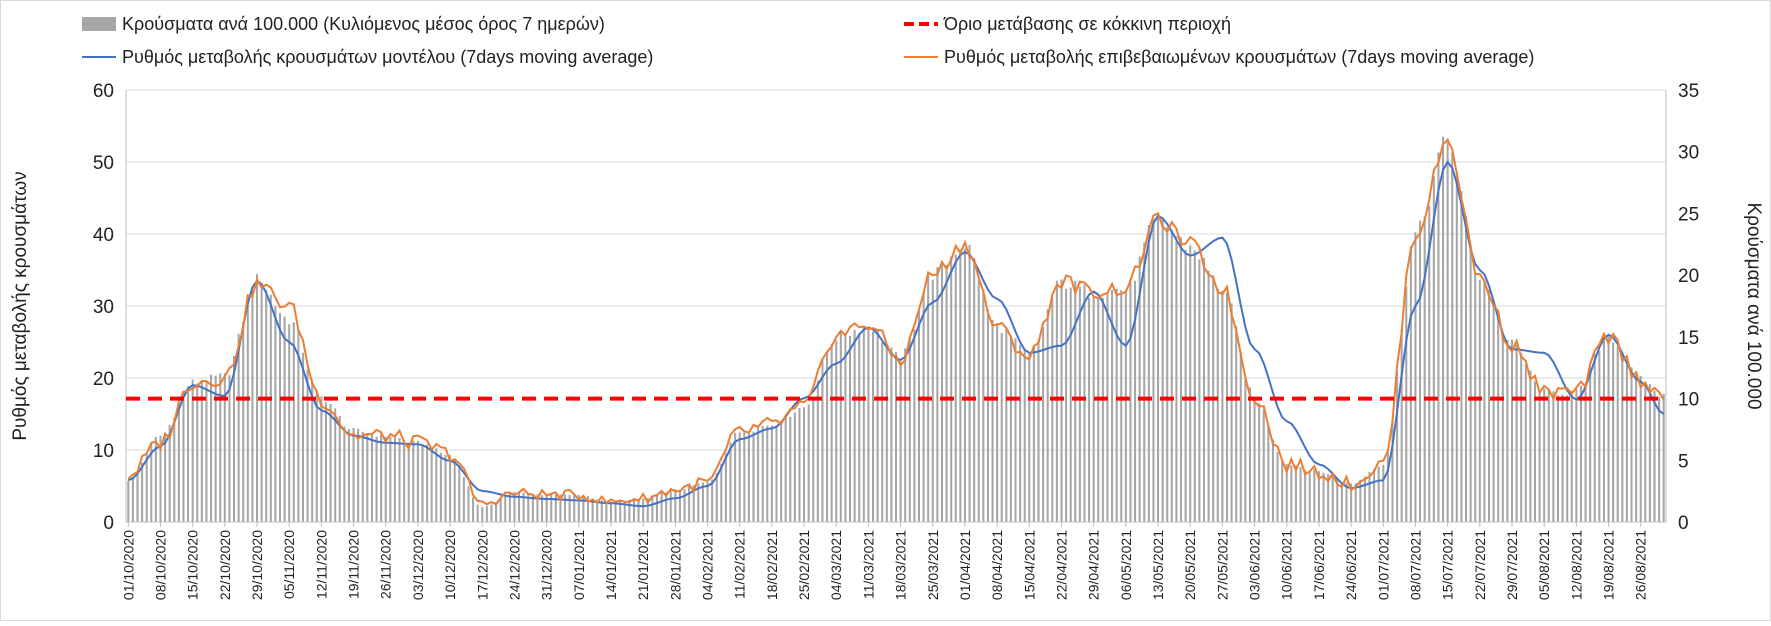 This screenshot has width=1771, height=626. What do you see at coordinates (579, 565) in the screenshot?
I see `x-tick-label: 07/01/2021` at bounding box center [579, 565].